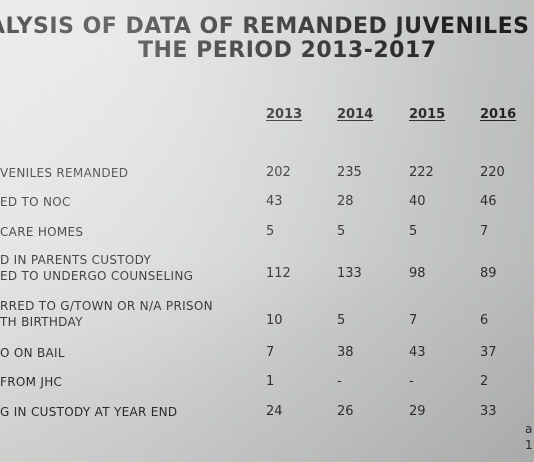 The width and height of the screenshot is (534, 462). I want to click on value-2013: 112, so click(278, 273).